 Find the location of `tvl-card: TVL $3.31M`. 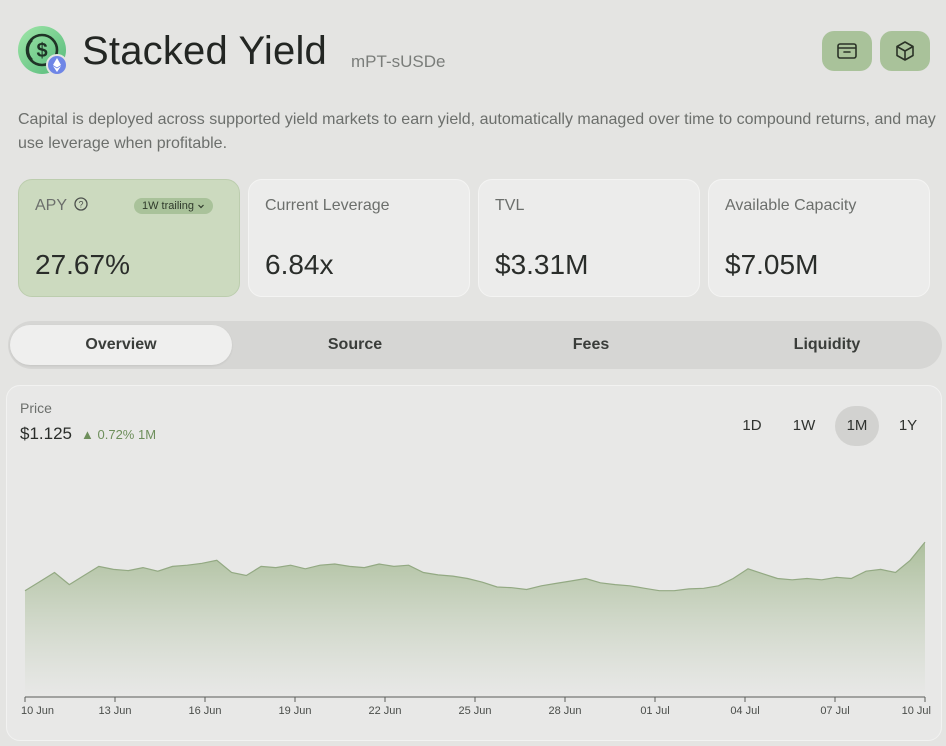

tvl-card: TVL $3.31M is located at coordinates (589, 238).